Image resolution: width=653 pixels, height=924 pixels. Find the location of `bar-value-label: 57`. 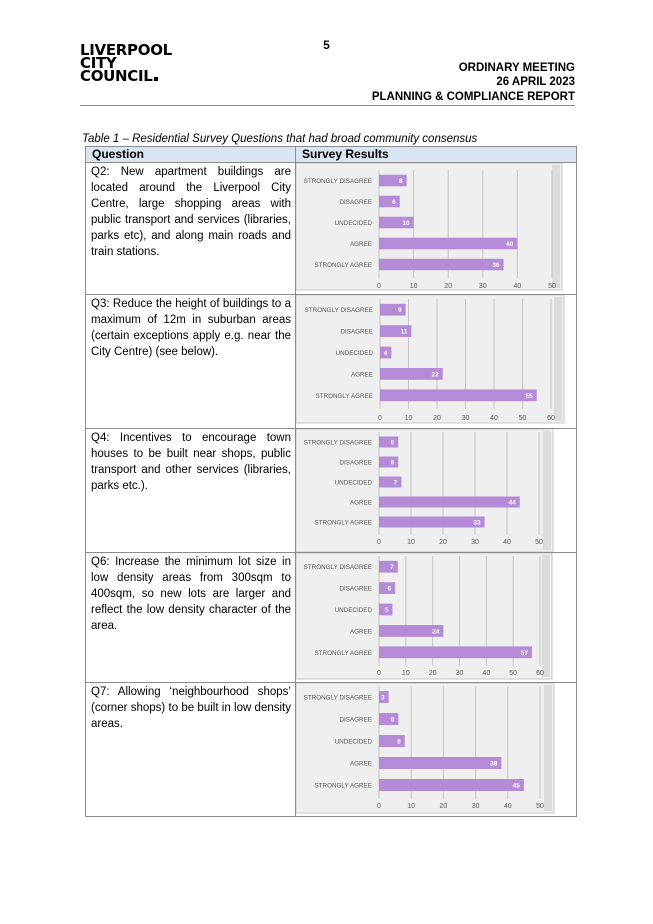

bar-value-label: 57 is located at coordinates (525, 653).